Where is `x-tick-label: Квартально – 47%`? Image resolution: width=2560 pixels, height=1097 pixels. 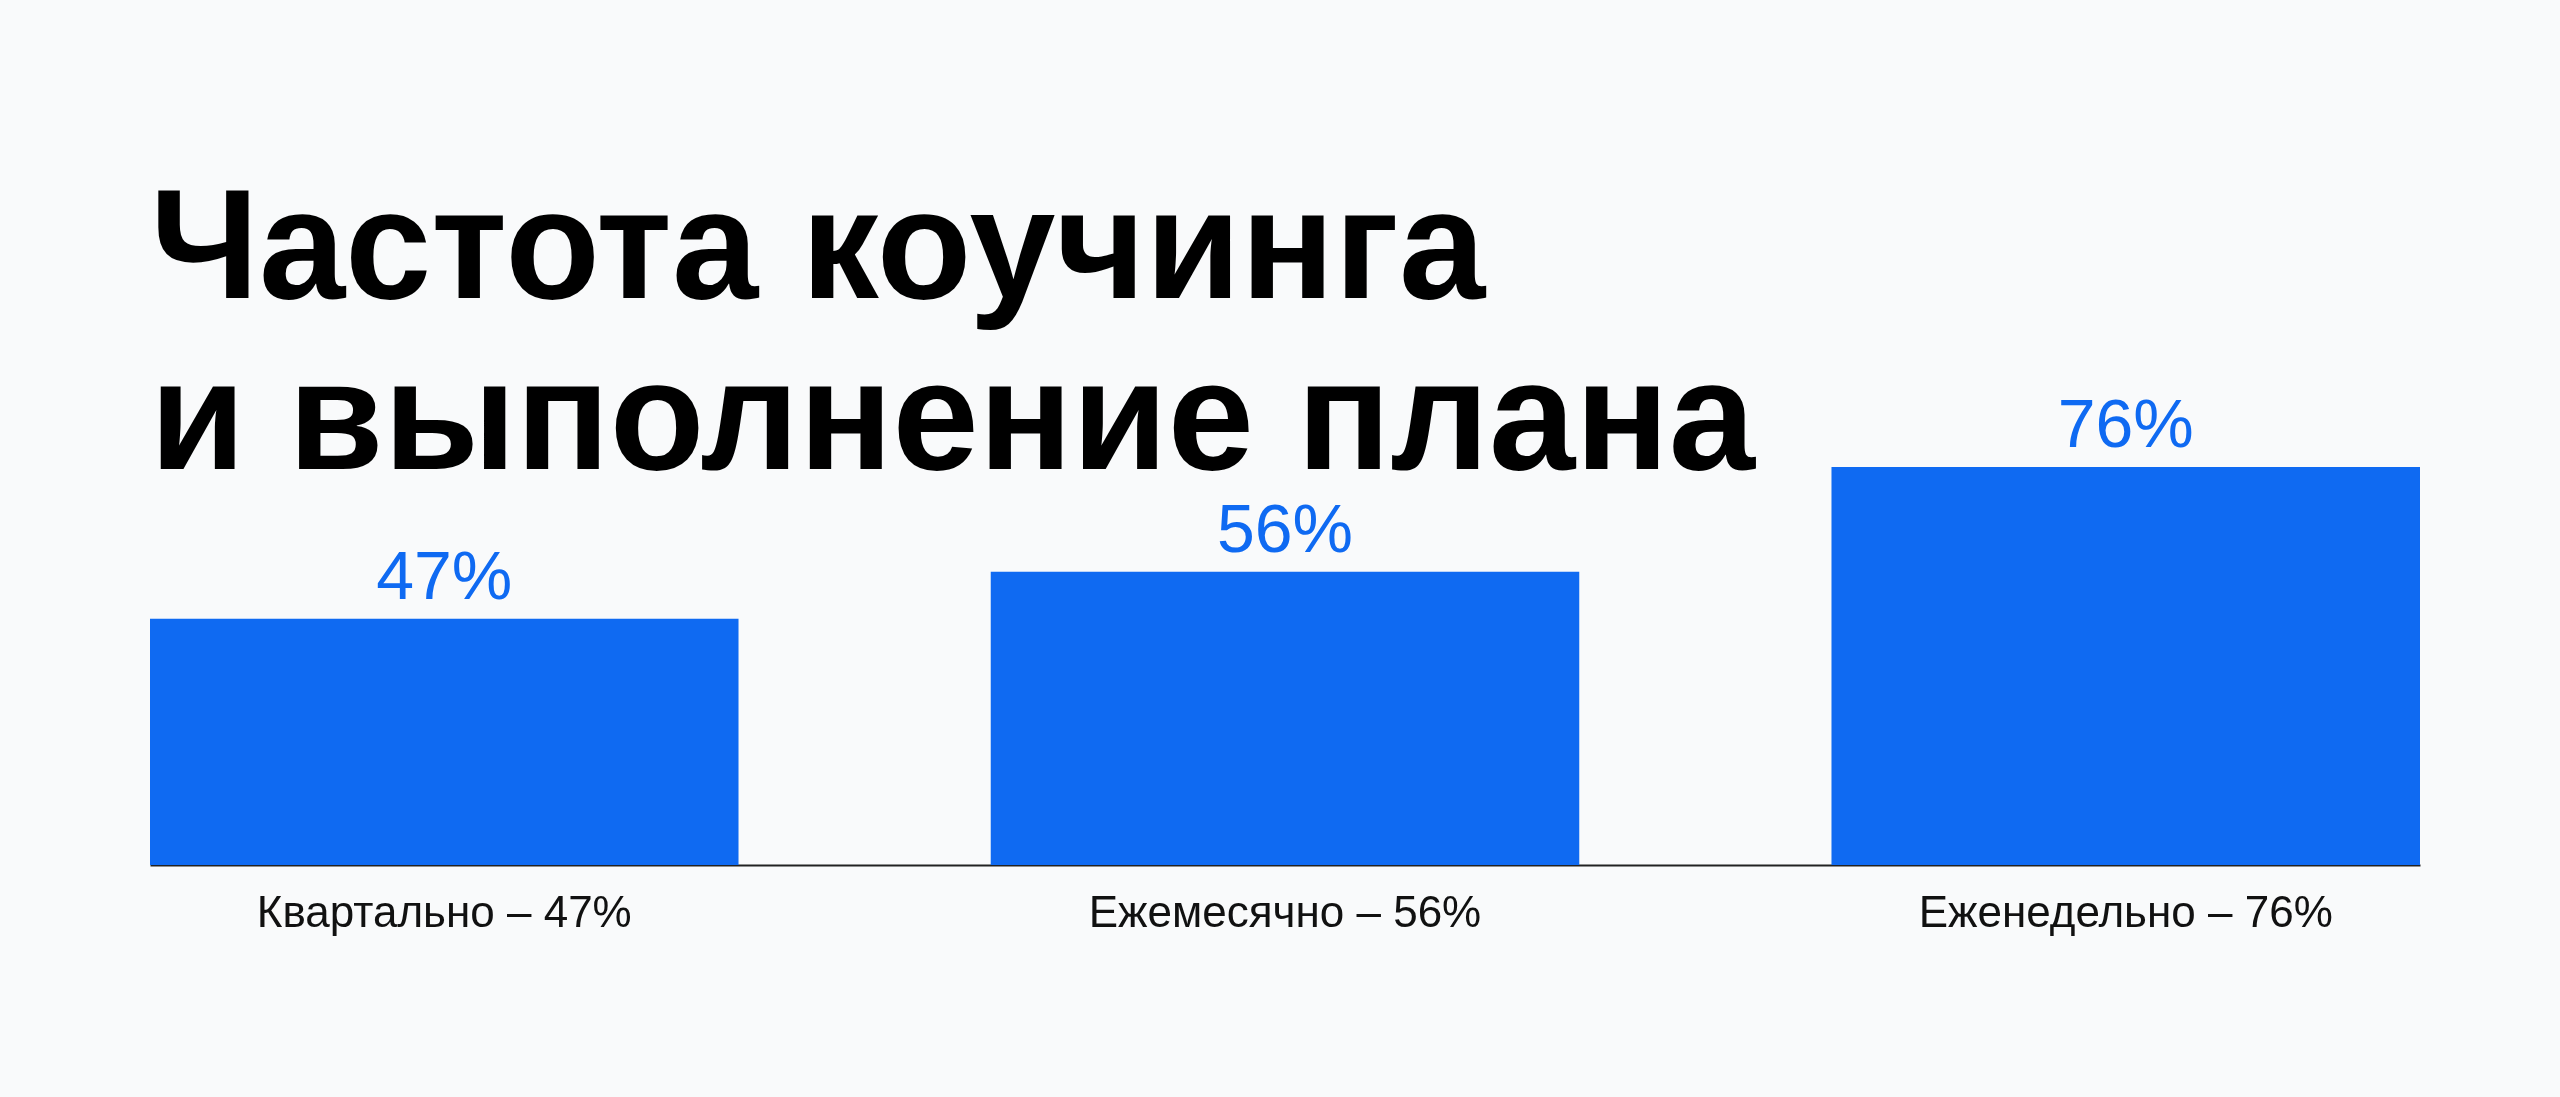
x-tick-label: Квартально – 47% is located at coordinates (444, 911).